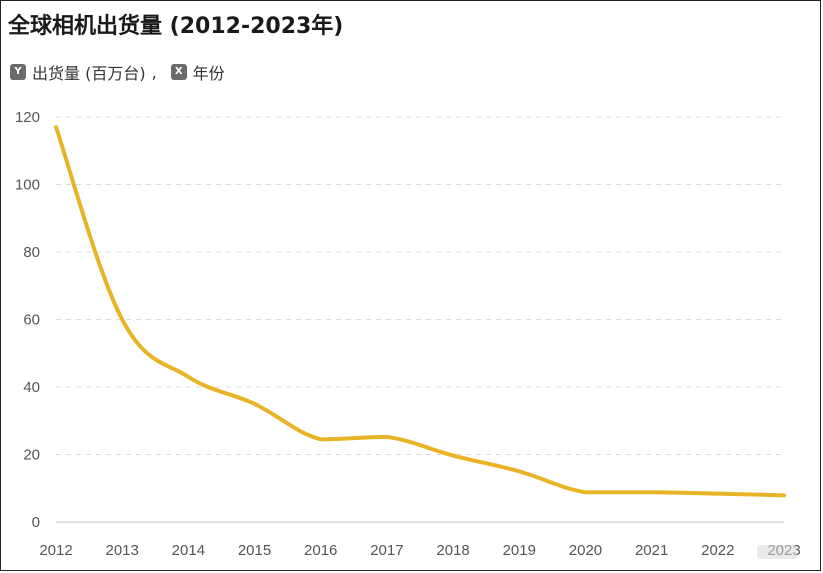 The height and width of the screenshot is (573, 823). Describe the element at coordinates (31, 252) in the screenshot. I see `y-tick-label: 80` at that location.